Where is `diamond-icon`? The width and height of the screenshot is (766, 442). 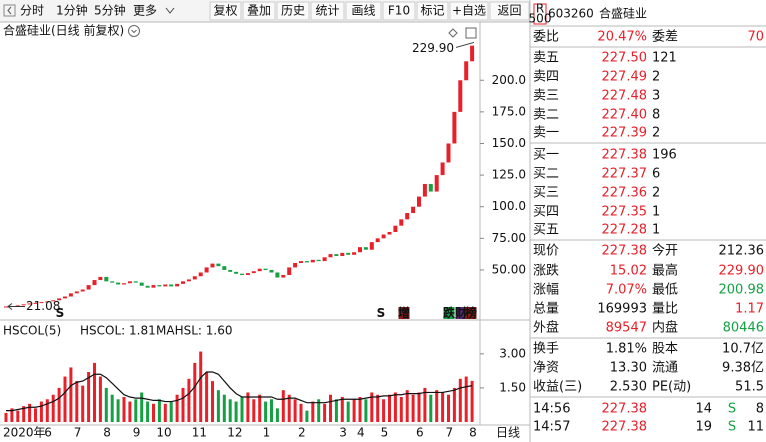 diamond-icon is located at coordinates (453, 33).